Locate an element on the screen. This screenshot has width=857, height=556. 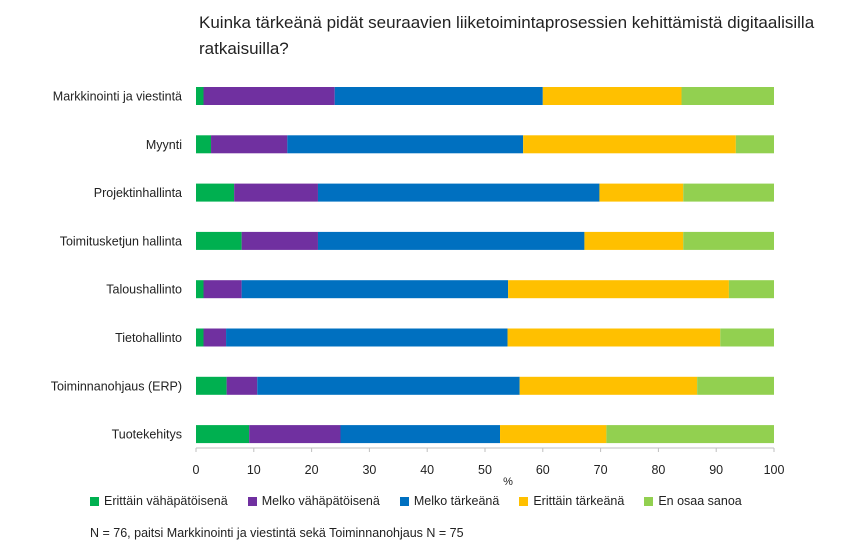
legend-label: Erittäin tärkeänä is located at coordinates (579, 501).